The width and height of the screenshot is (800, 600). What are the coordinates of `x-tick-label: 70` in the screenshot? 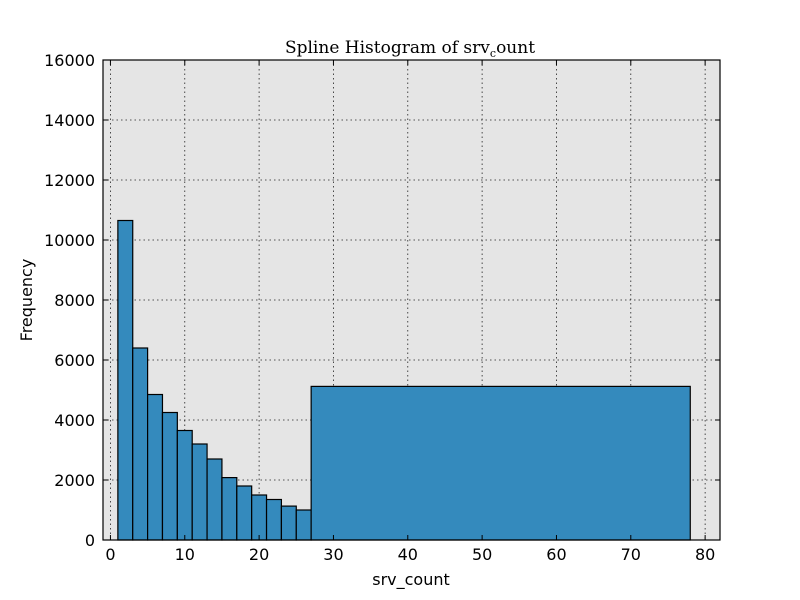 It's located at (631, 554).